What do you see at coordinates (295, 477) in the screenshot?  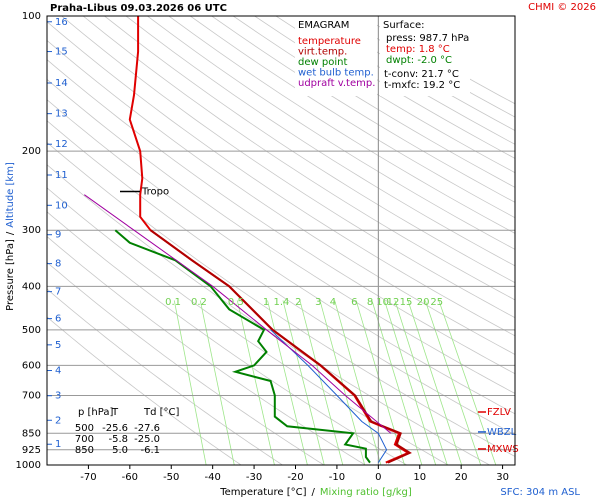 I see `x-tick-label: -20` at bounding box center [295, 477].